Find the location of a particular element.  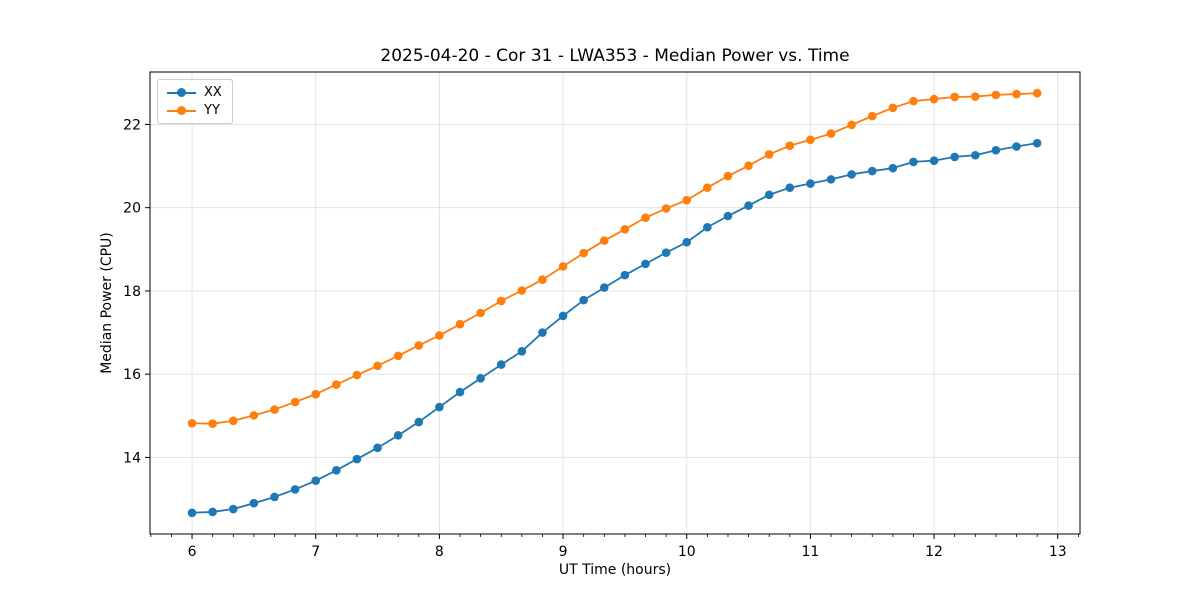

x-tick-label: 7 is located at coordinates (315, 552).